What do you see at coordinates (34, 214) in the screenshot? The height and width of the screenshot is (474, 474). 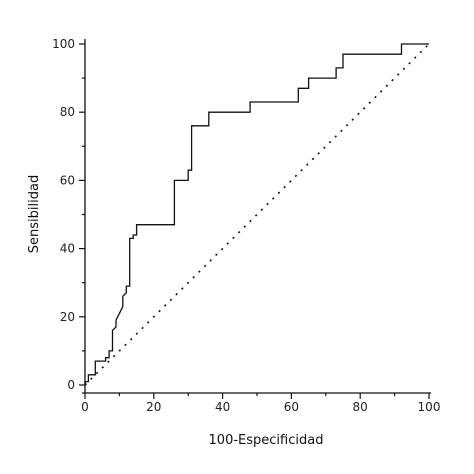 I see `y-axis-title: Sensibilidad` at bounding box center [34, 214].